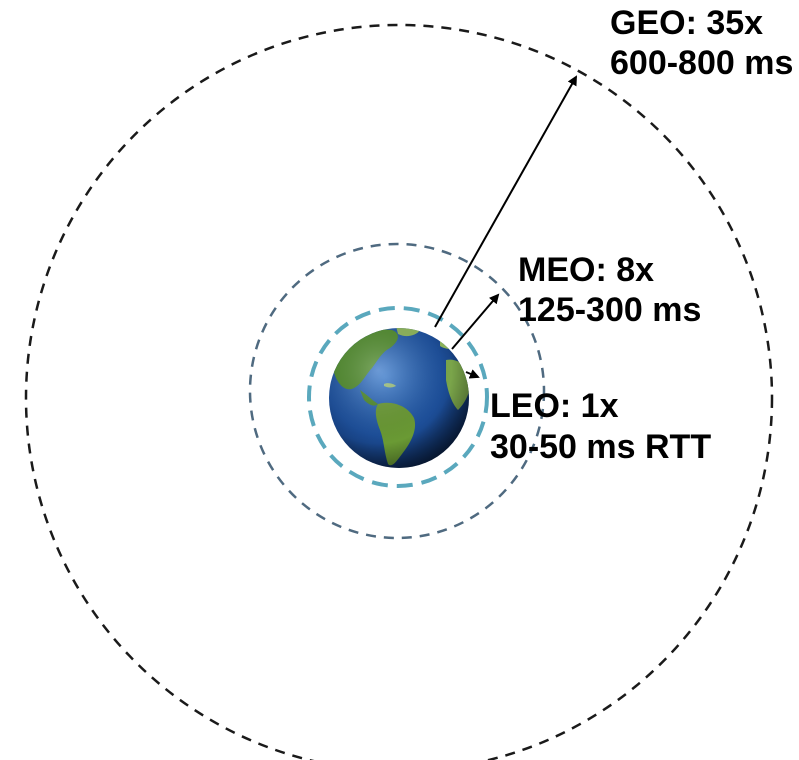  I want to click on meo-arrow, so click(475, 321).